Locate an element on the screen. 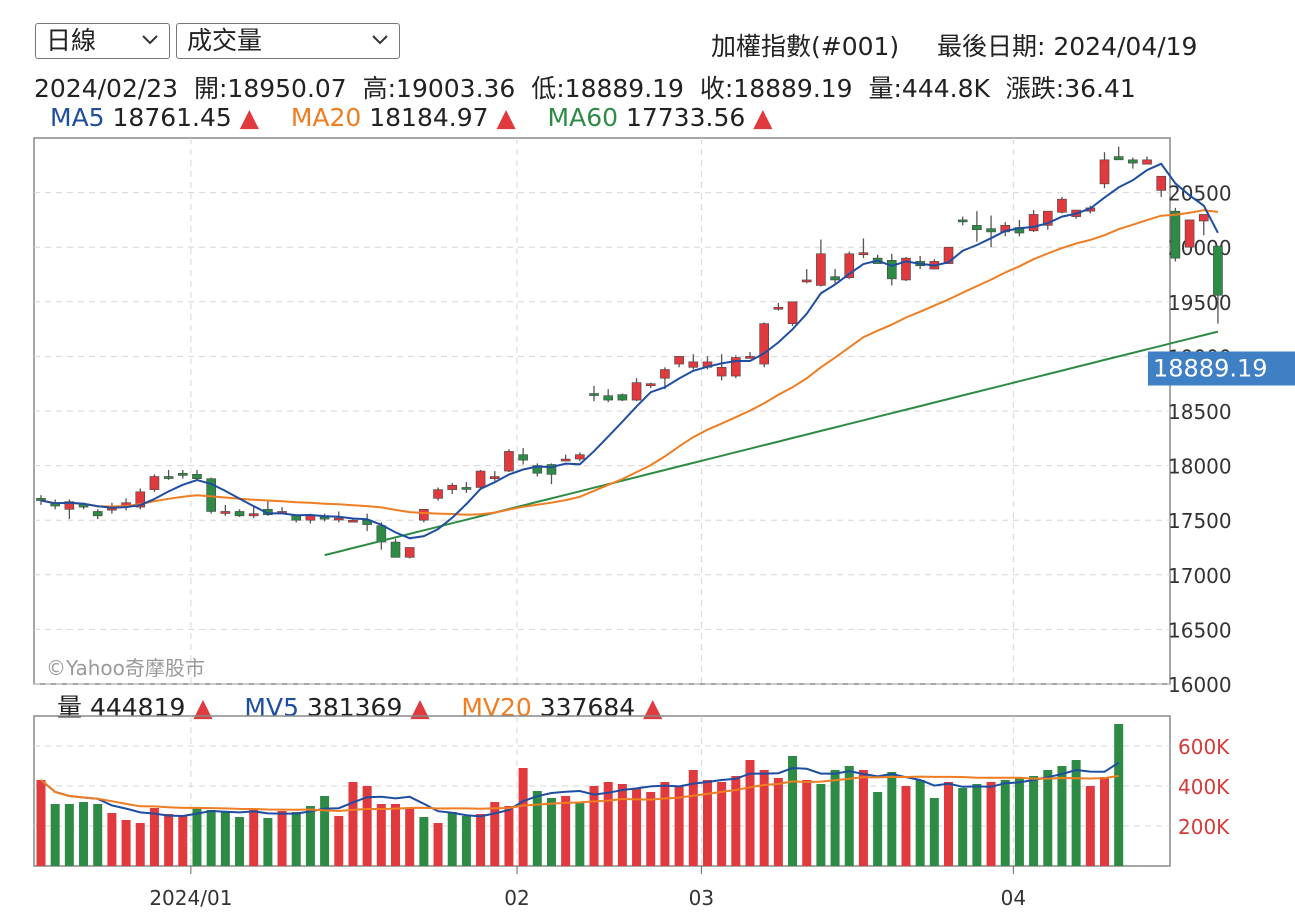  ma20-label: MA20 is located at coordinates (326, 117).